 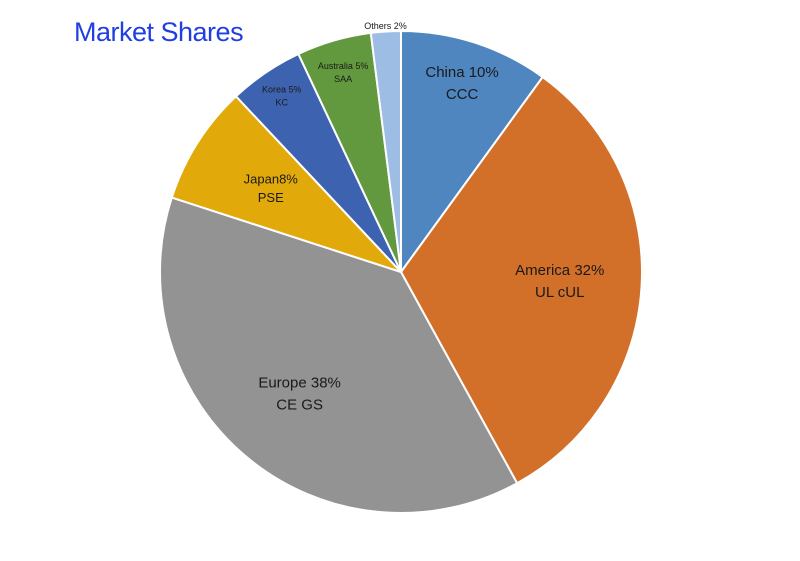 What do you see at coordinates (271, 178) in the screenshot?
I see `data-label: Japan8%` at bounding box center [271, 178].